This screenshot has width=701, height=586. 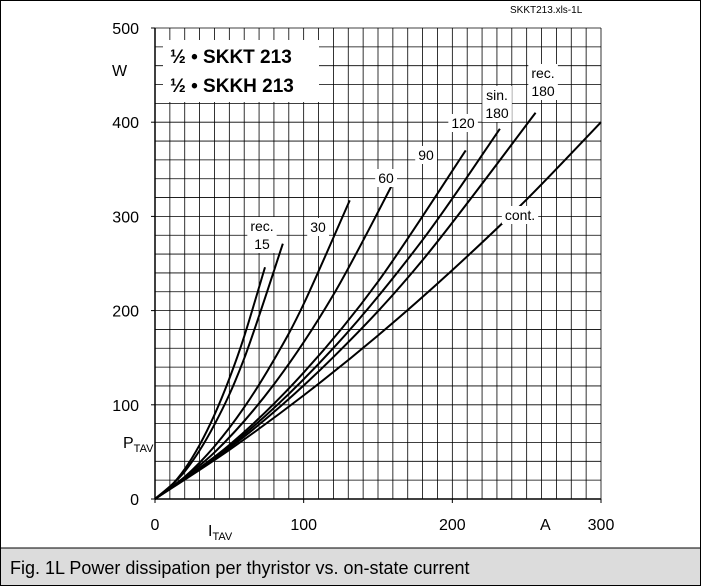 I want to click on y-tick-label: 100, so click(x=125, y=406).